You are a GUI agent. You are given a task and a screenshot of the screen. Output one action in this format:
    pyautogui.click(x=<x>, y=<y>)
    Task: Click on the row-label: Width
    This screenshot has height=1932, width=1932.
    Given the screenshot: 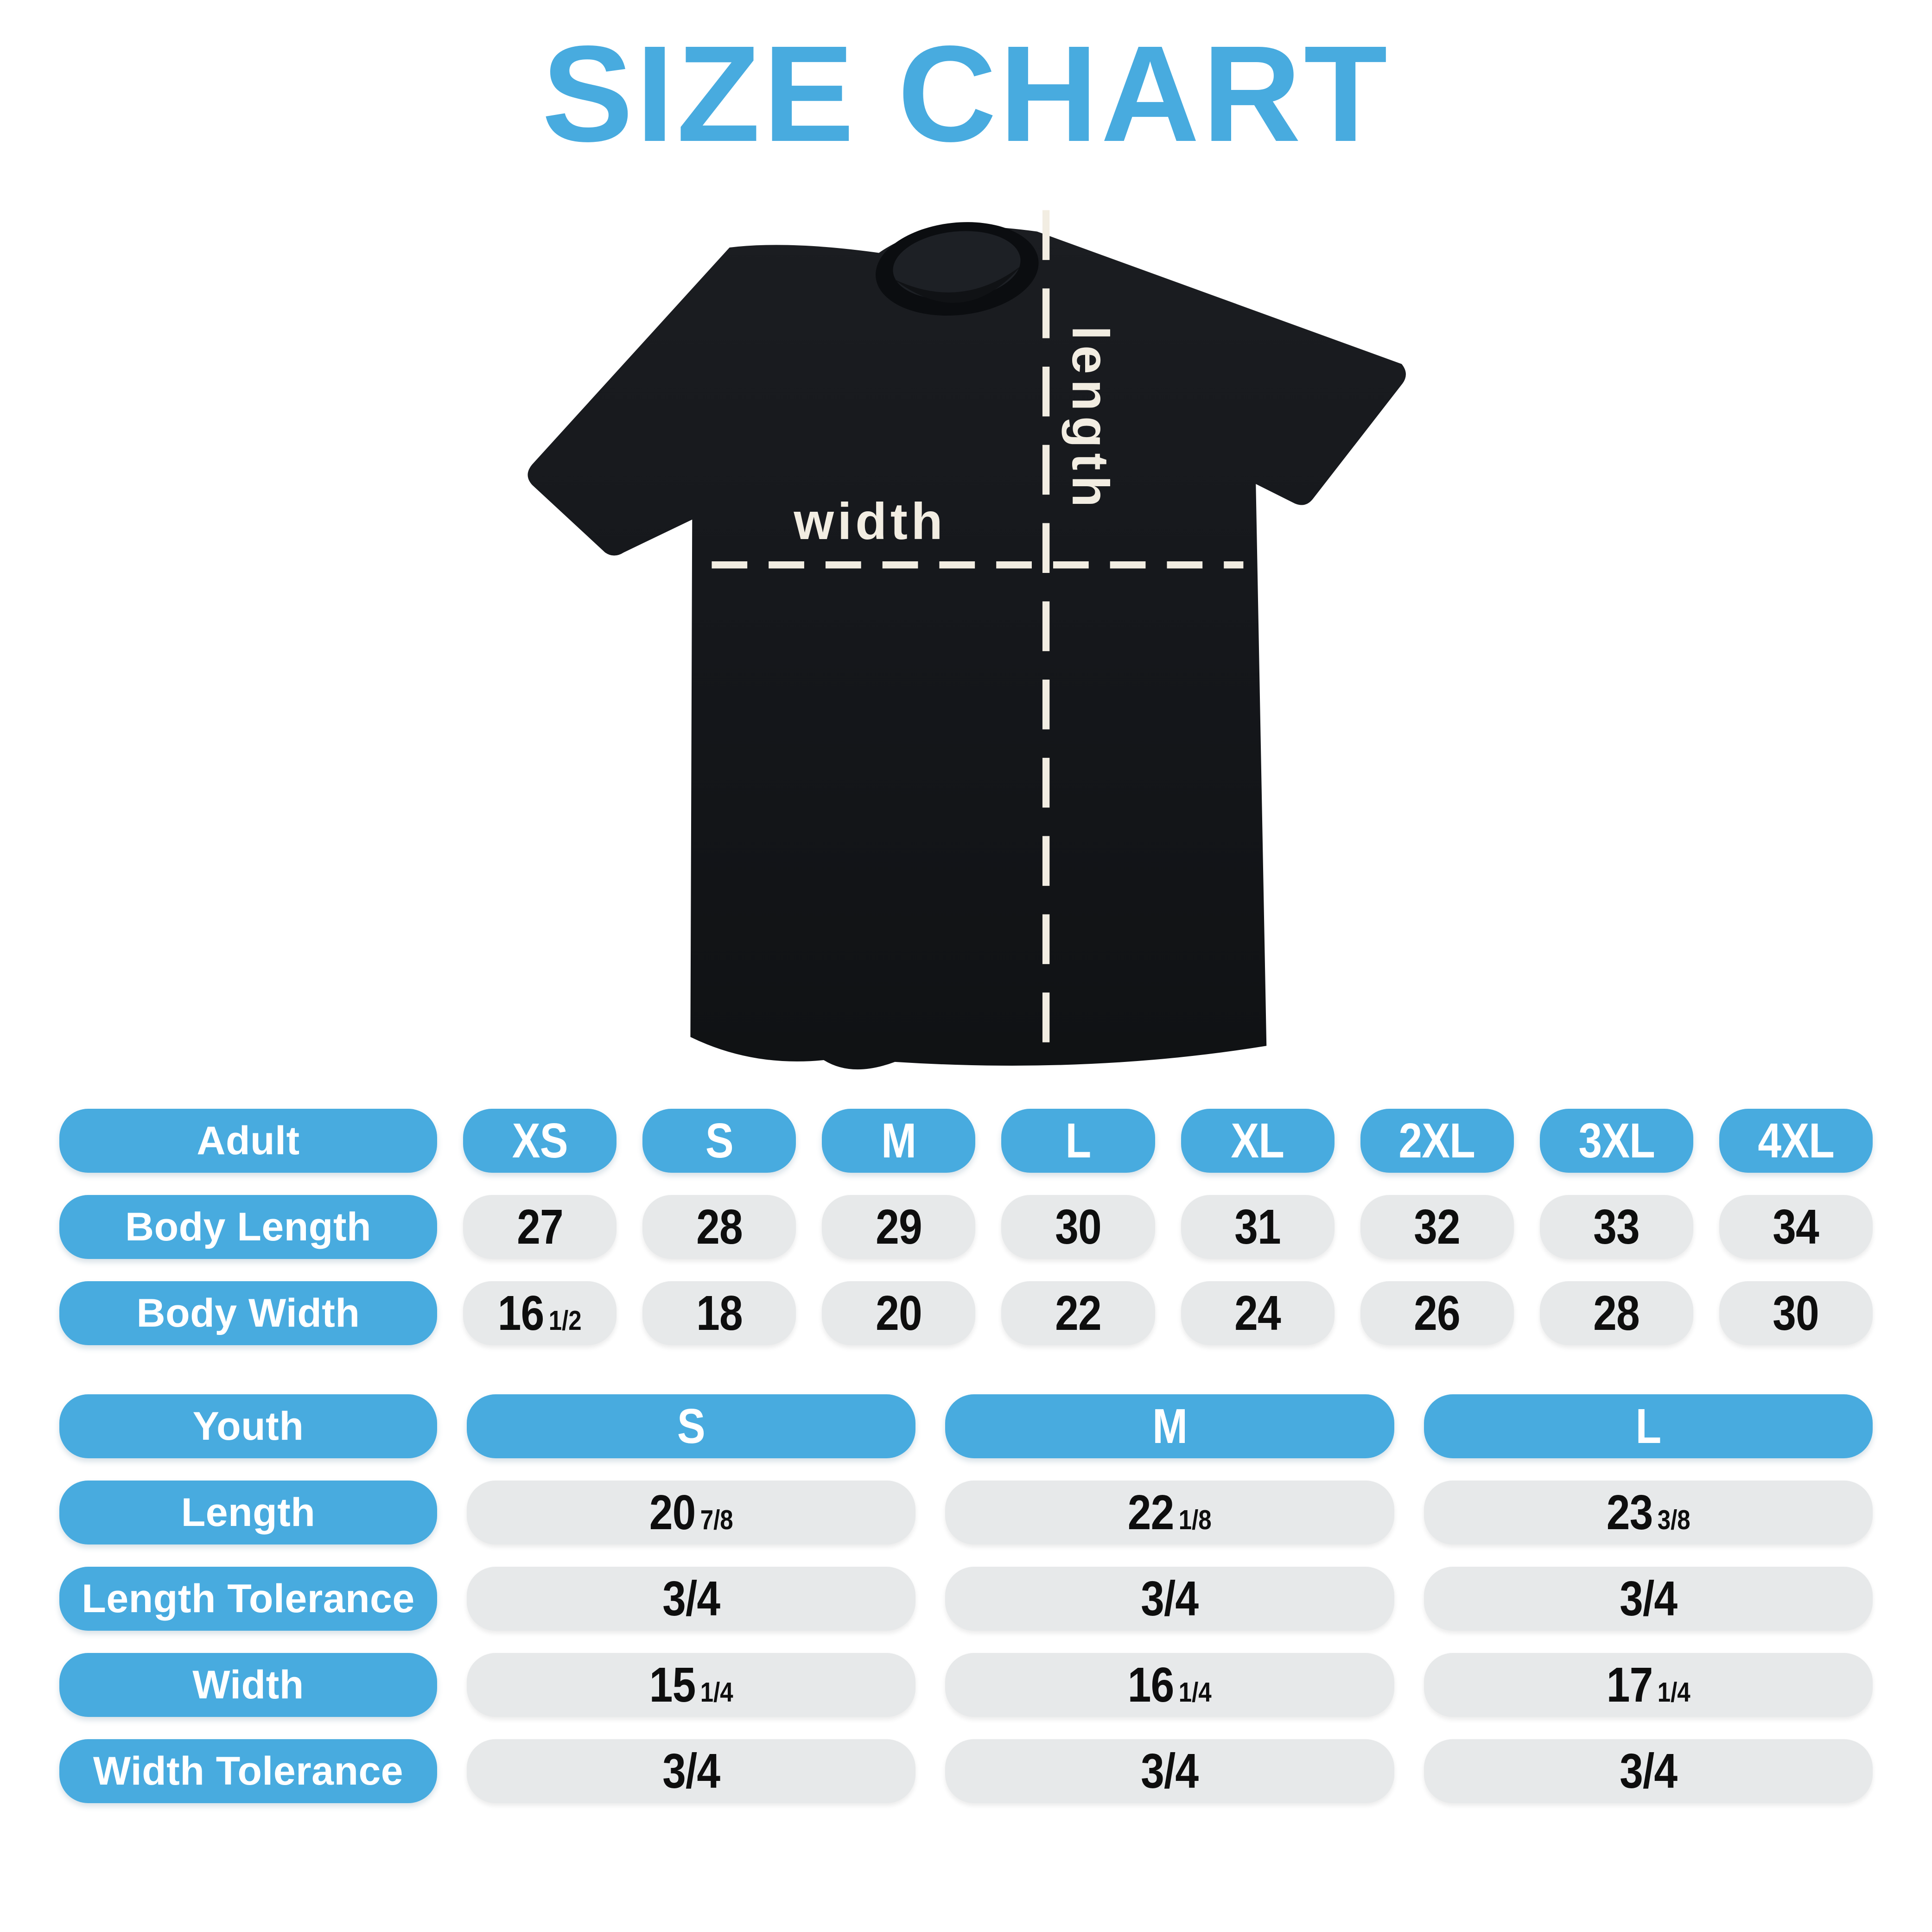 What is the action you would take?
    pyautogui.click(x=248, y=1685)
    